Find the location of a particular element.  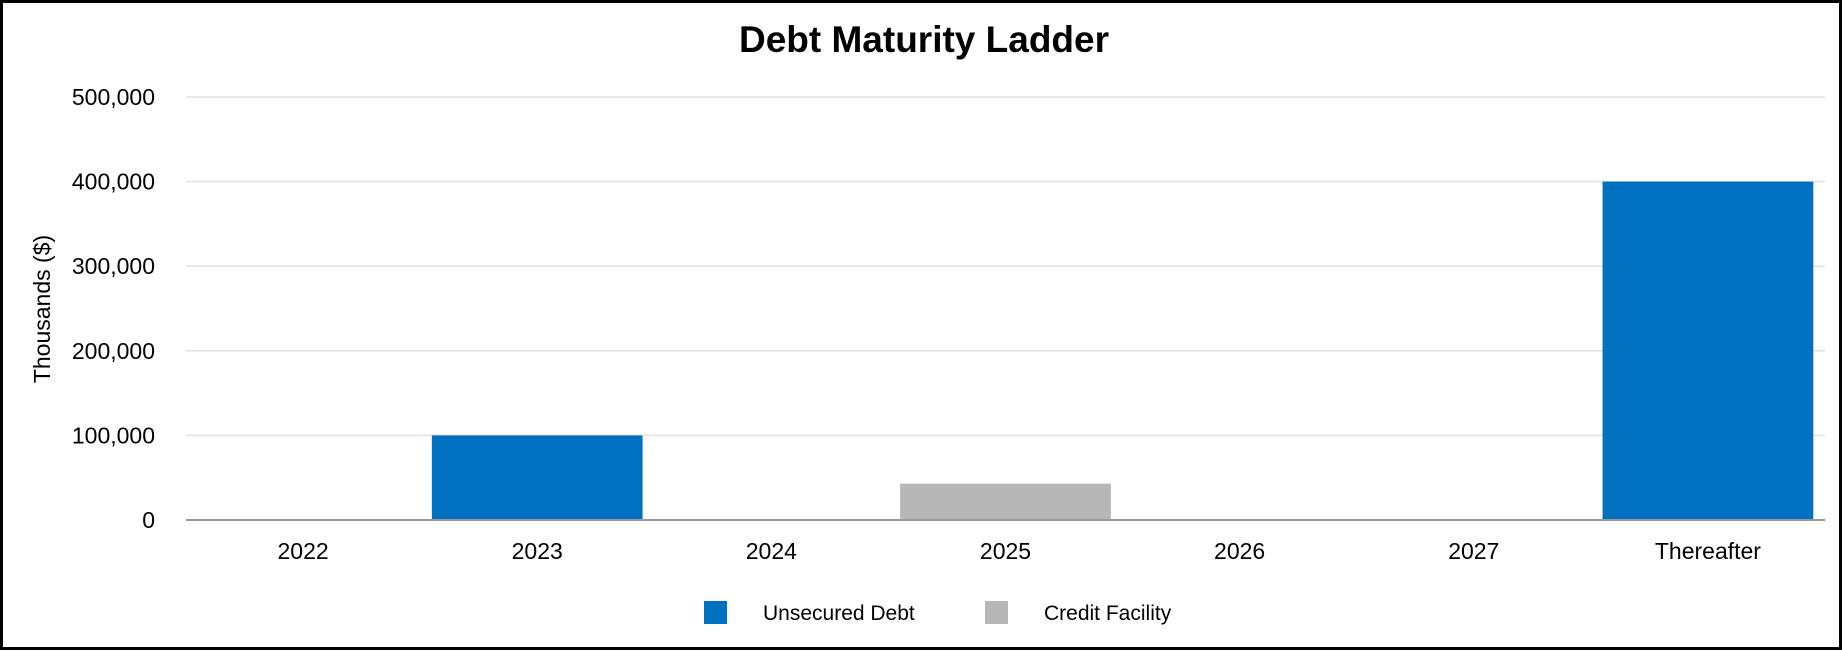

x-tick-label: 2022 is located at coordinates (302, 551).